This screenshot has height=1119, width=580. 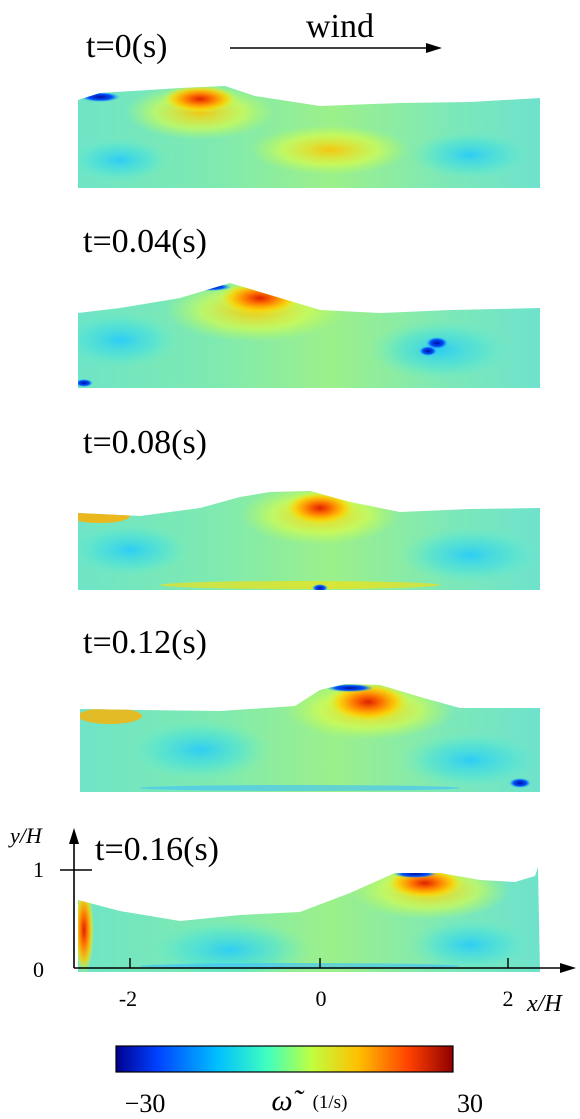 I want to click on wind-arrow-icon, so click(x=336, y=48).